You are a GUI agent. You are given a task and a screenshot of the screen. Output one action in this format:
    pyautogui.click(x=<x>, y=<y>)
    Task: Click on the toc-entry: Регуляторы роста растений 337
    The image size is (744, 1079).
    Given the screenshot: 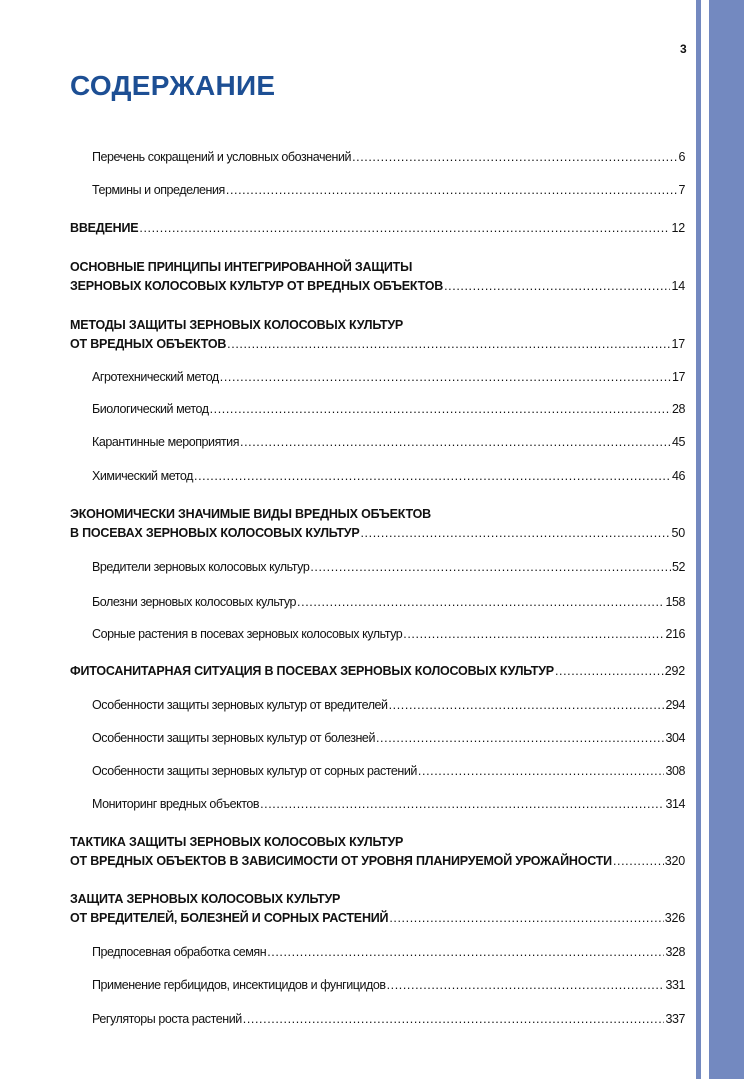 What is the action you would take?
    pyautogui.click(x=388, y=1019)
    